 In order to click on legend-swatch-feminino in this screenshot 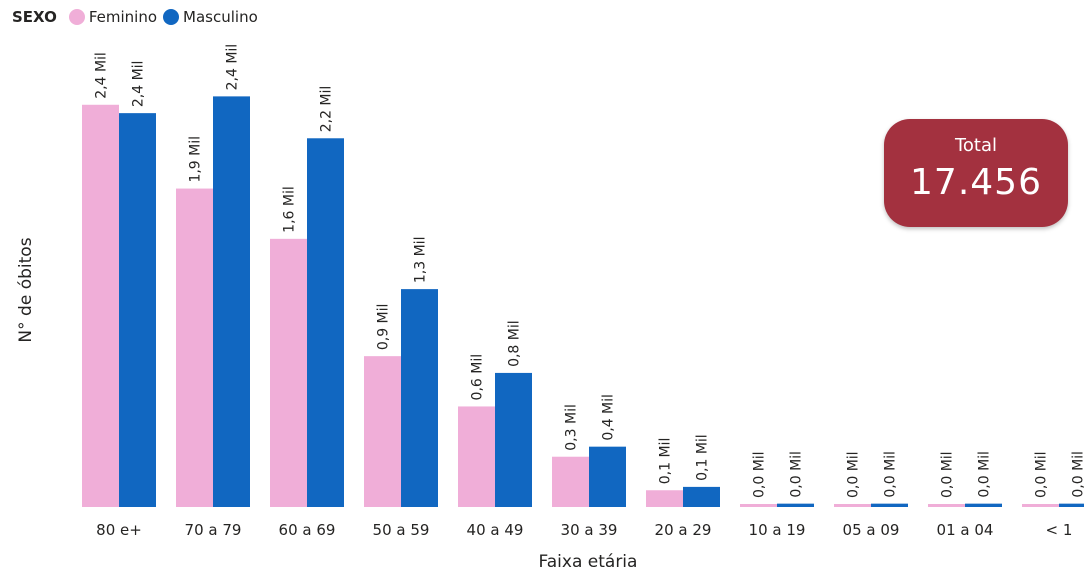, I will do `click(76, 17)`.